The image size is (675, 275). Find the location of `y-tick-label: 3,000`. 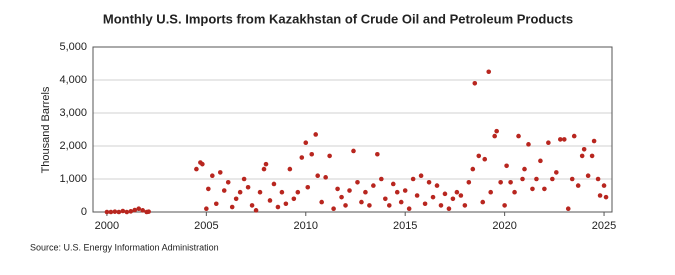

y-tick-label: 3,000 is located at coordinates (73, 113).